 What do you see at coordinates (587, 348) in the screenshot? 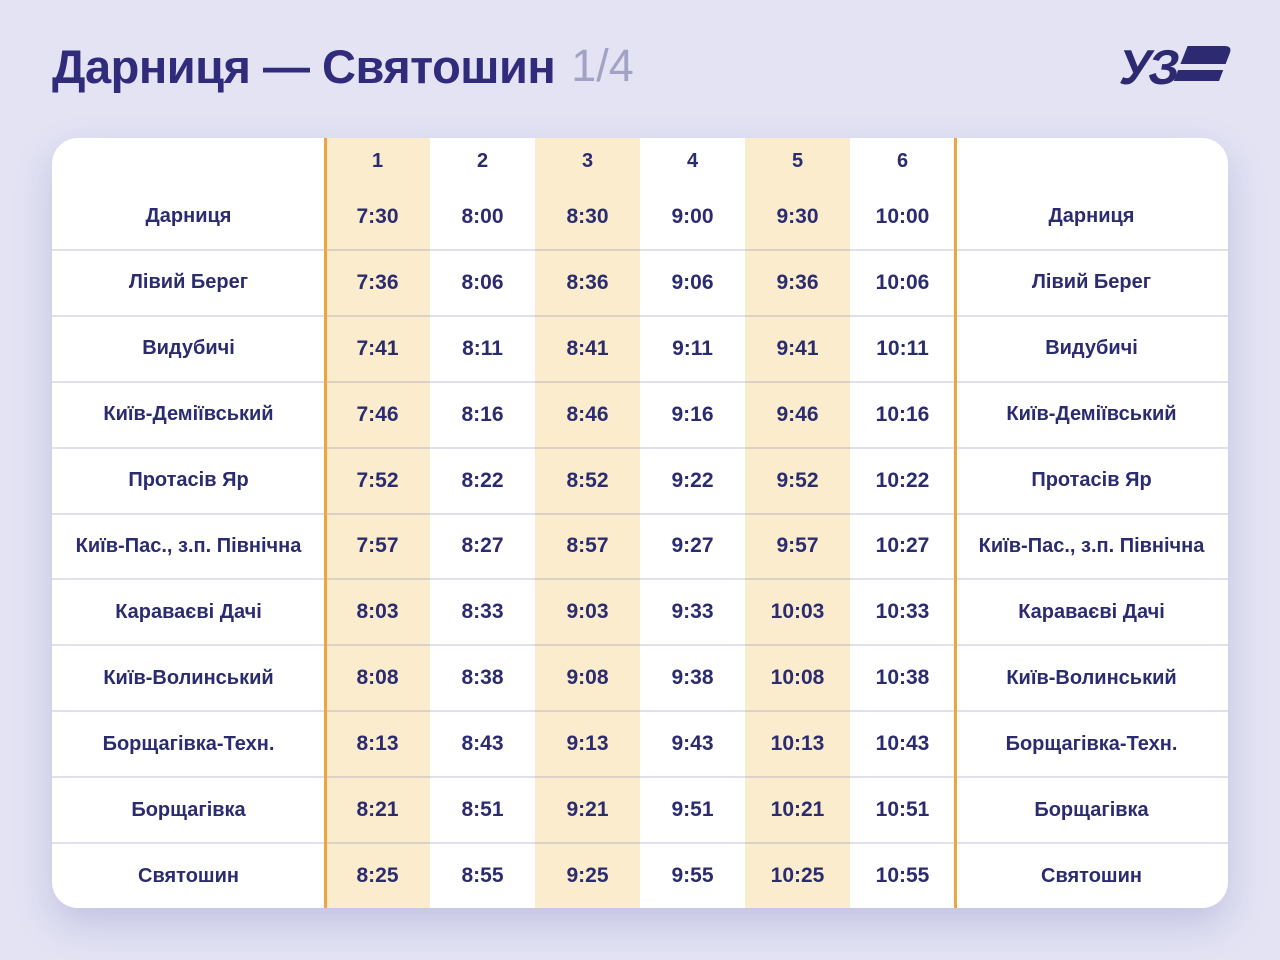
I see `time-cell: 8:41` at bounding box center [587, 348].